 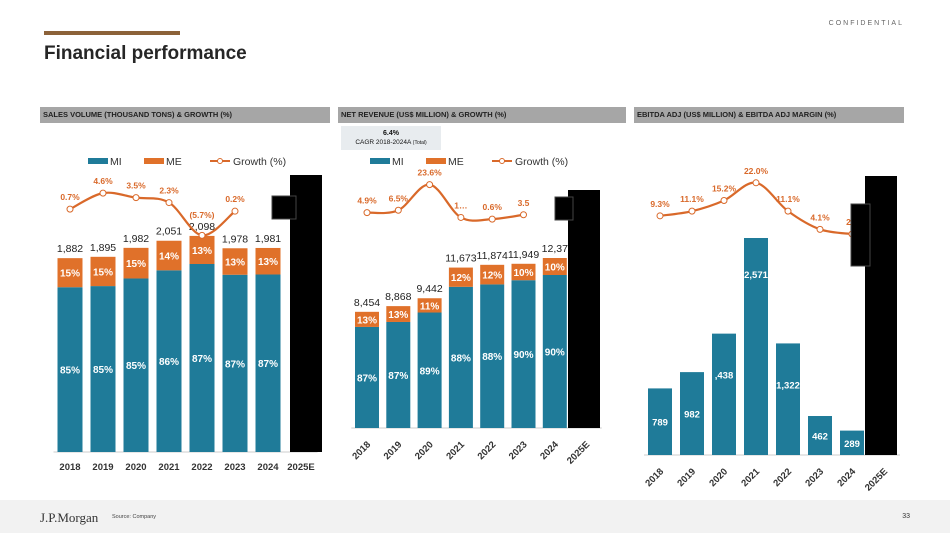 What do you see at coordinates (145, 53) in the screenshot?
I see `page-title: Financial performance` at bounding box center [145, 53].